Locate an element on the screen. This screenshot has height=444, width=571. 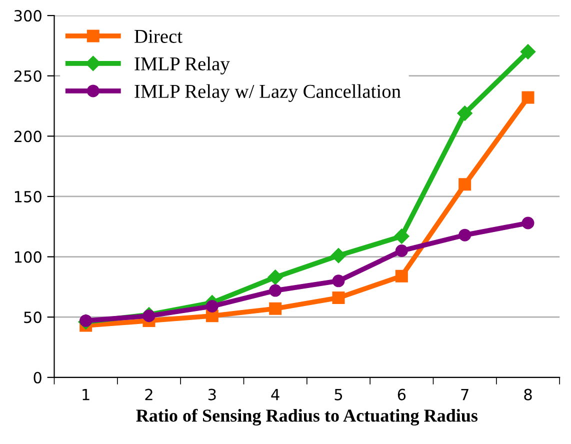
y-tick-label: 0 is located at coordinates (38, 378).